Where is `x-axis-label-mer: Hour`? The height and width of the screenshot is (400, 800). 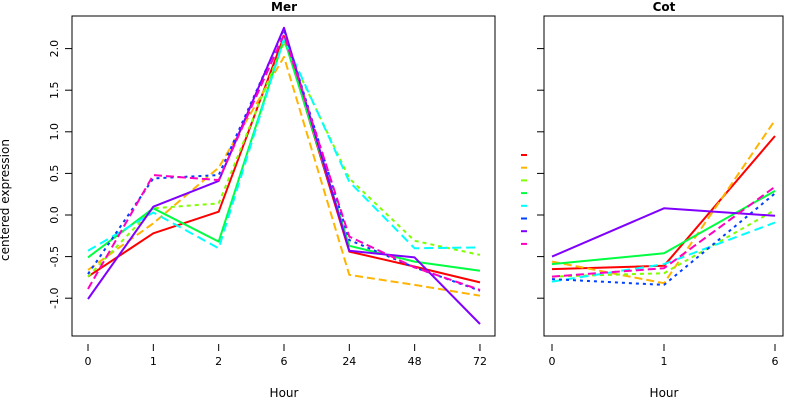 x-axis-label-mer: Hour is located at coordinates (284, 393).